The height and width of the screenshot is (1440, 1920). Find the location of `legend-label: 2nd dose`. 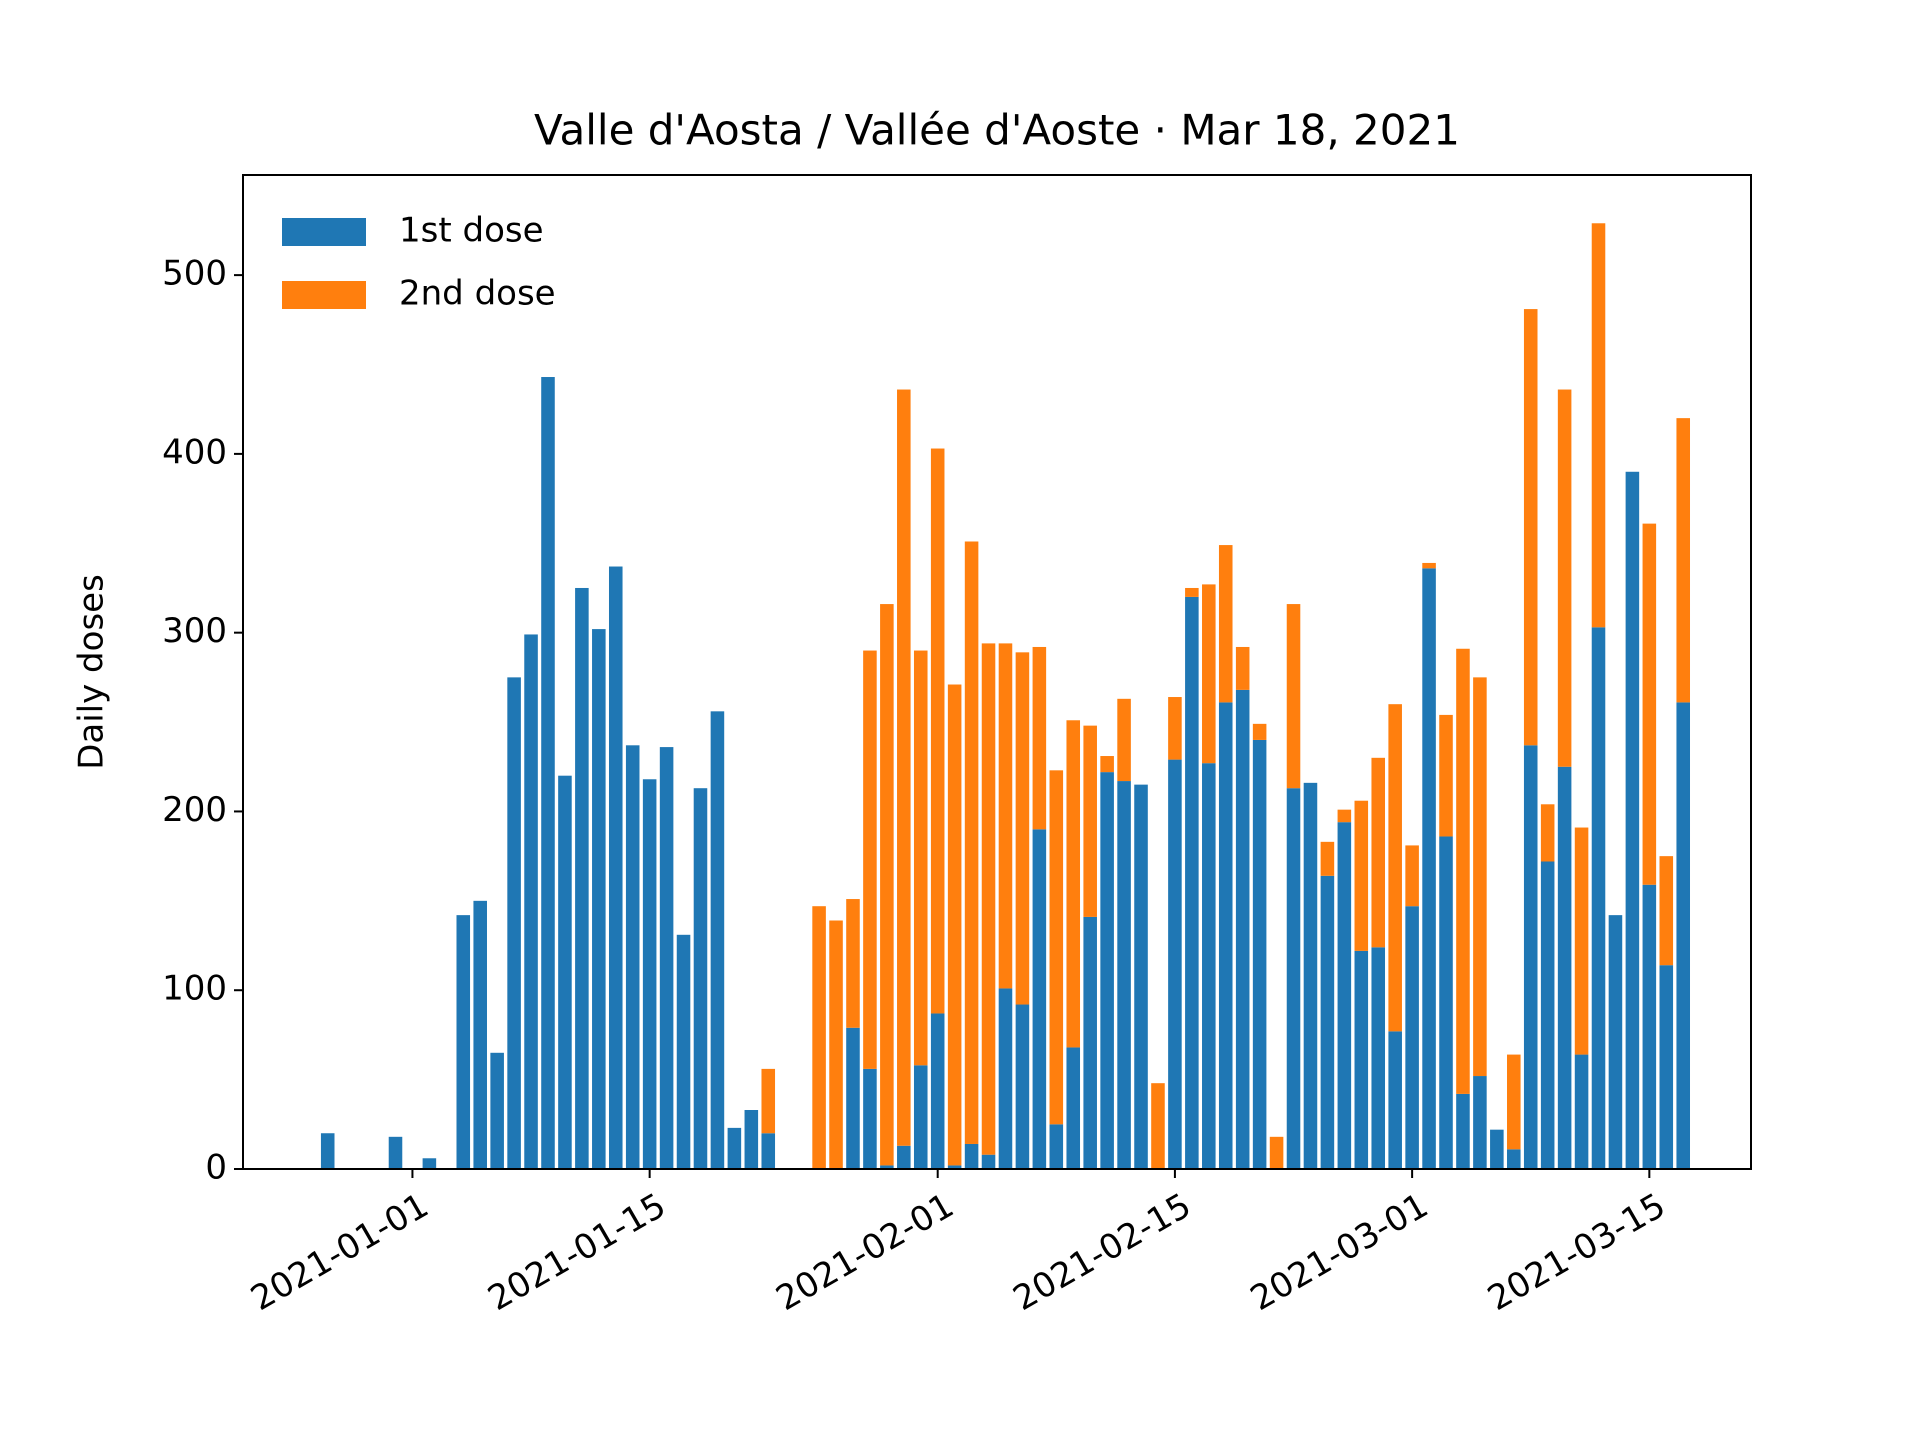

legend-label: 2nd dose is located at coordinates (477, 294).